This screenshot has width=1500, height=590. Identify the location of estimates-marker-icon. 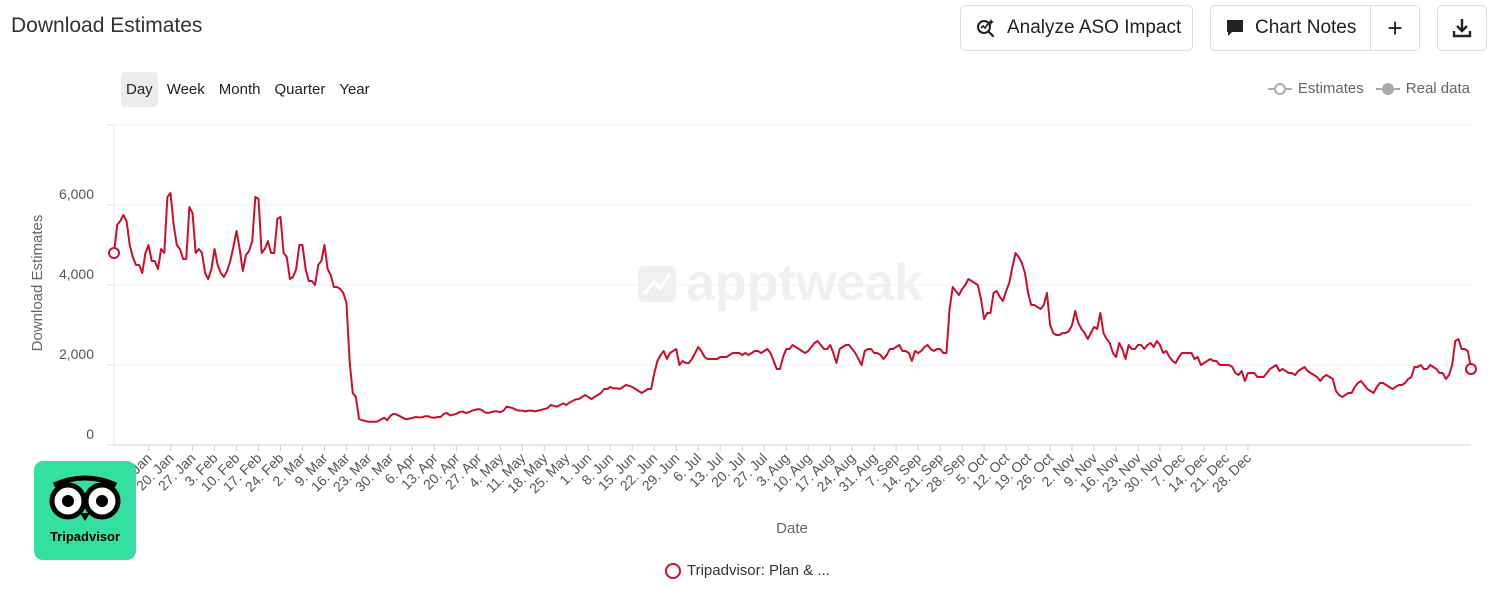
(1279, 88).